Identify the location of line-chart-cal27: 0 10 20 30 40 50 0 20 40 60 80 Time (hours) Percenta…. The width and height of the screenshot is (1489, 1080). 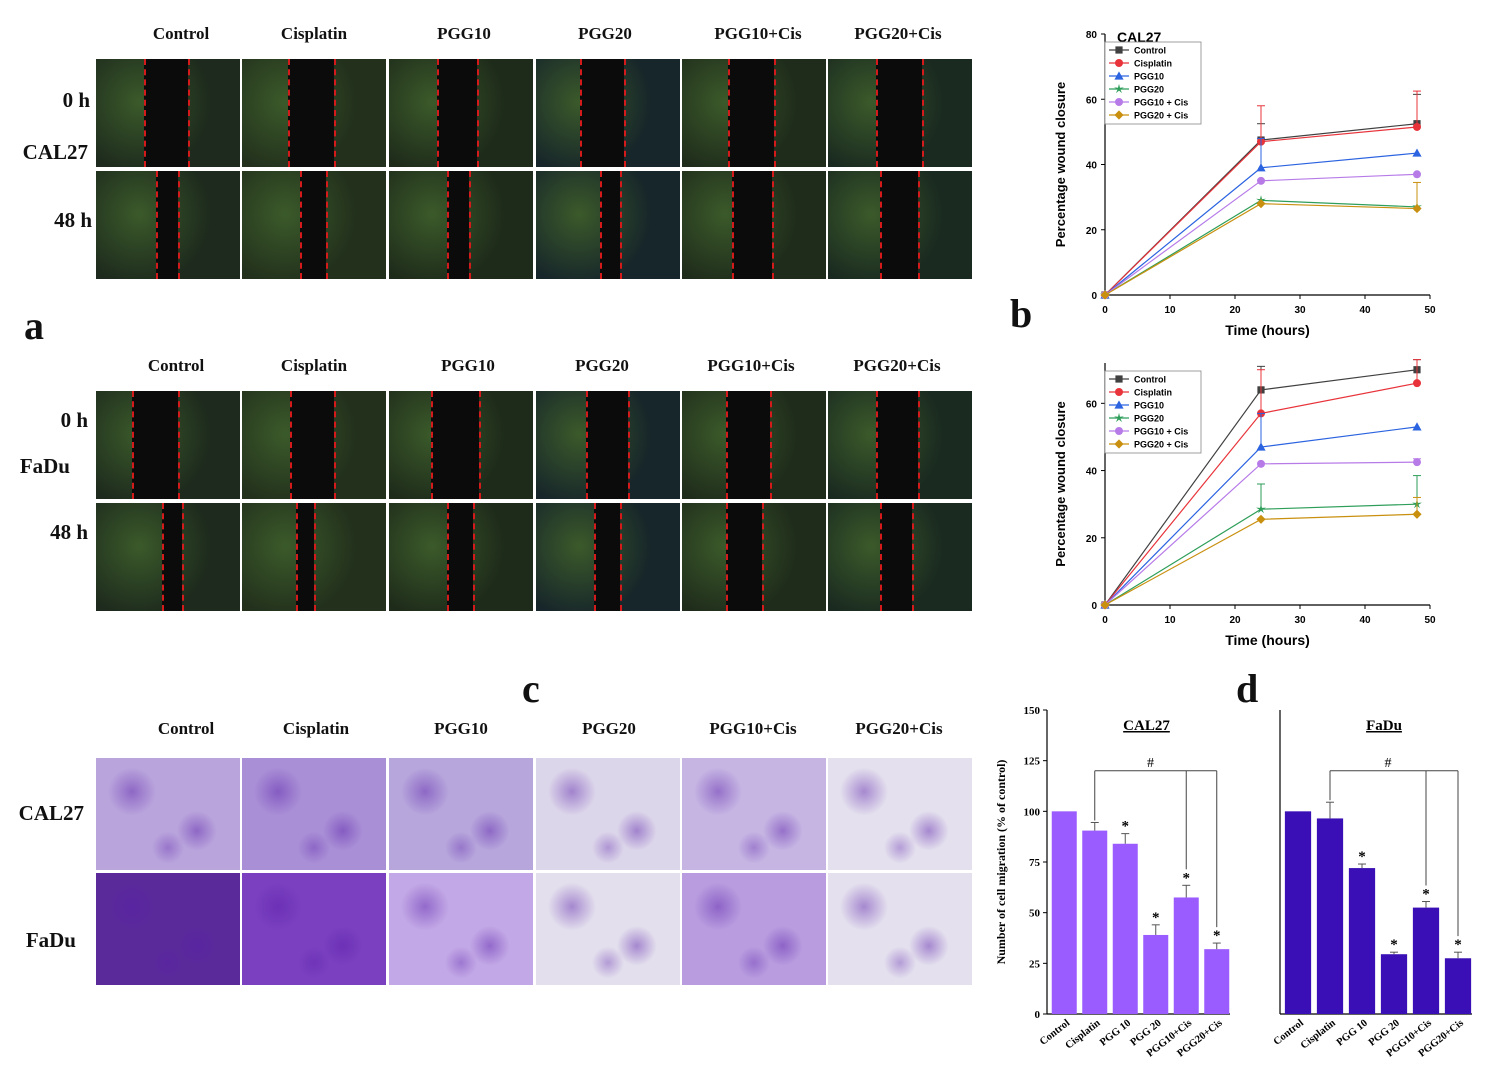
(1244, 183).